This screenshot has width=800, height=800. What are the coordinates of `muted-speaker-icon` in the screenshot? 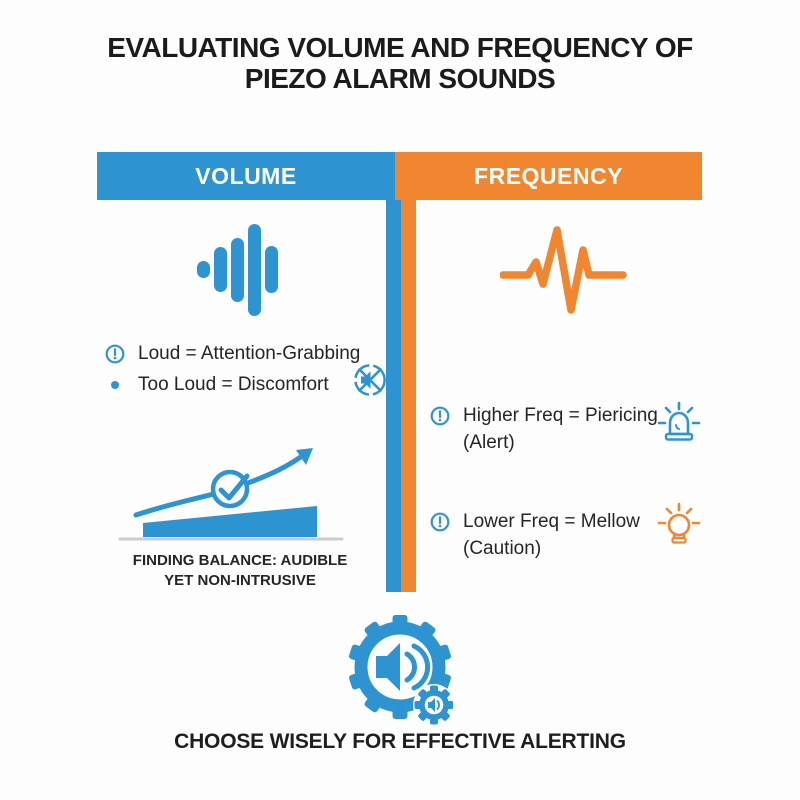 It's located at (370, 380).